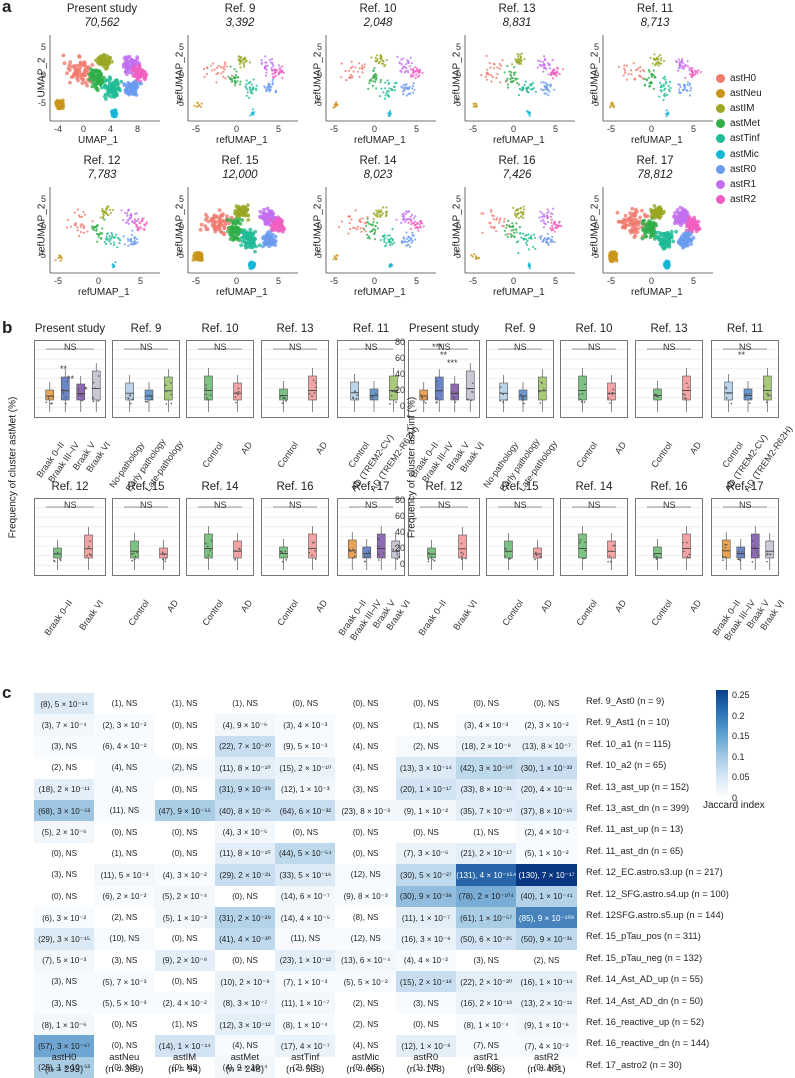 The width and height of the screenshot is (795, 1078). What do you see at coordinates (519, 292) in the screenshot?
I see `umap-x-label: refUMAP_1` at bounding box center [519, 292].